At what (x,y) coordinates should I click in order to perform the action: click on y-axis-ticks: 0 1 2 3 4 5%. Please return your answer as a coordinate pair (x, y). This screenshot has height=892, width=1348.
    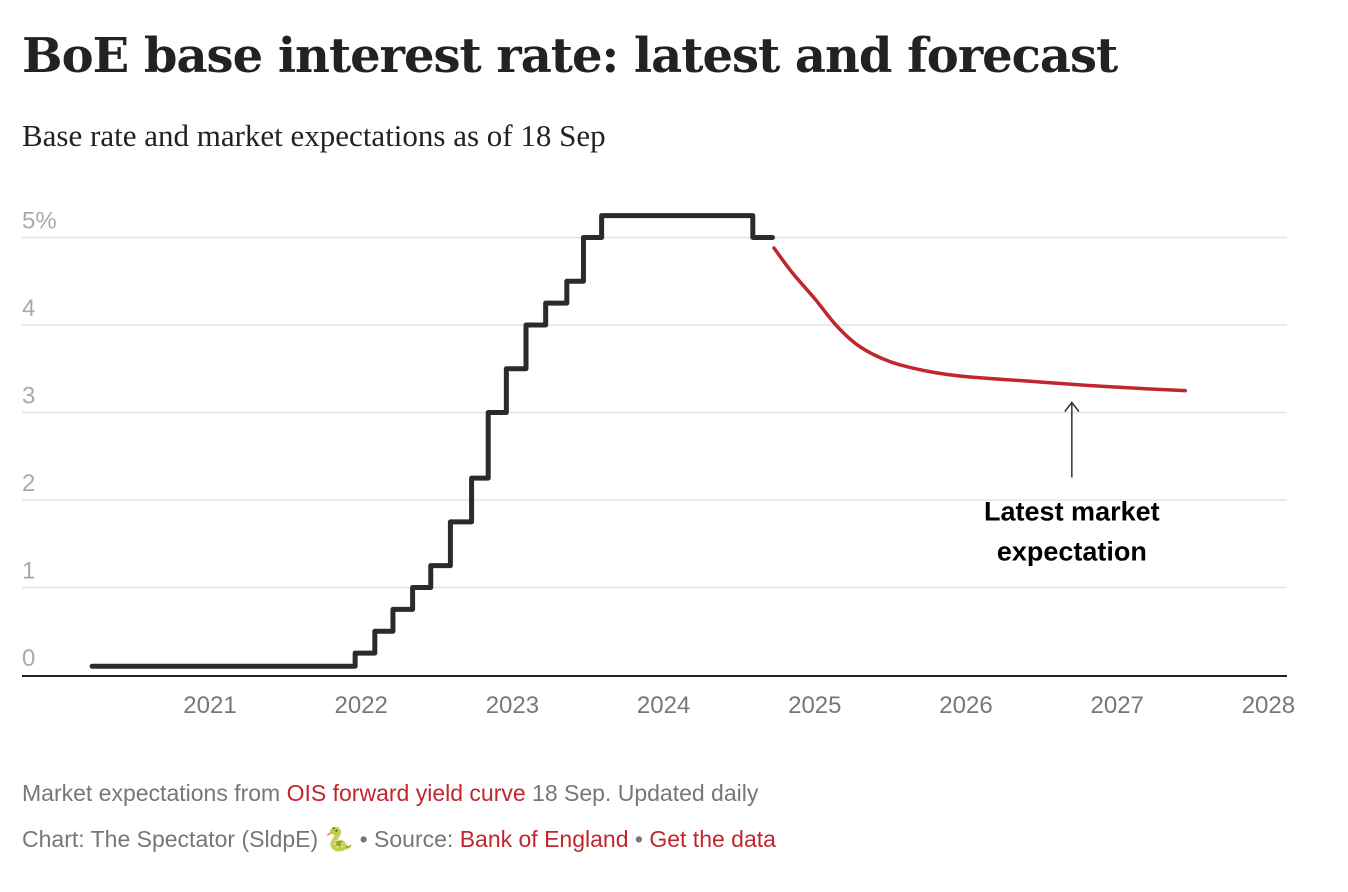
    Looking at the image, I should click on (39, 440).